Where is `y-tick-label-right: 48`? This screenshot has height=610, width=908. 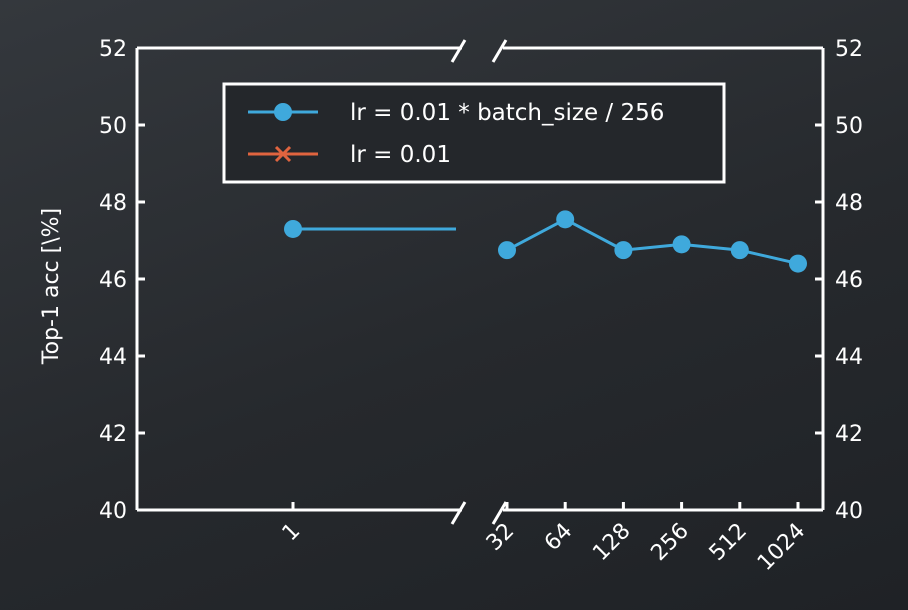
y-tick-label-right: 48 is located at coordinates (849, 203).